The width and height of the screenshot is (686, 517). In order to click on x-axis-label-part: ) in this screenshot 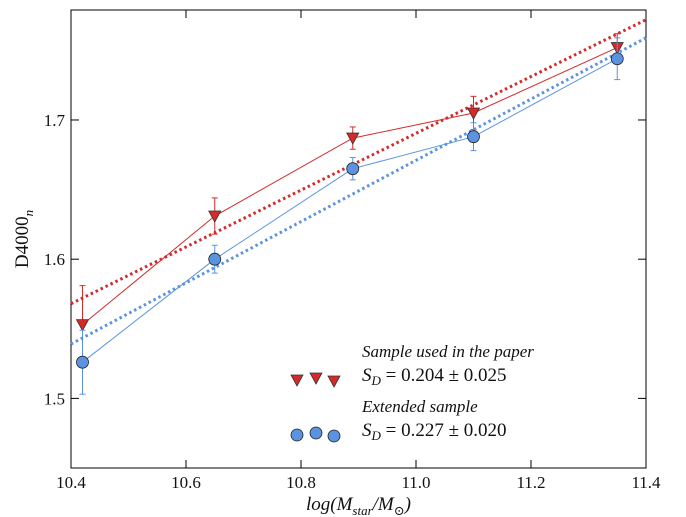, I will do `click(407, 504)`.